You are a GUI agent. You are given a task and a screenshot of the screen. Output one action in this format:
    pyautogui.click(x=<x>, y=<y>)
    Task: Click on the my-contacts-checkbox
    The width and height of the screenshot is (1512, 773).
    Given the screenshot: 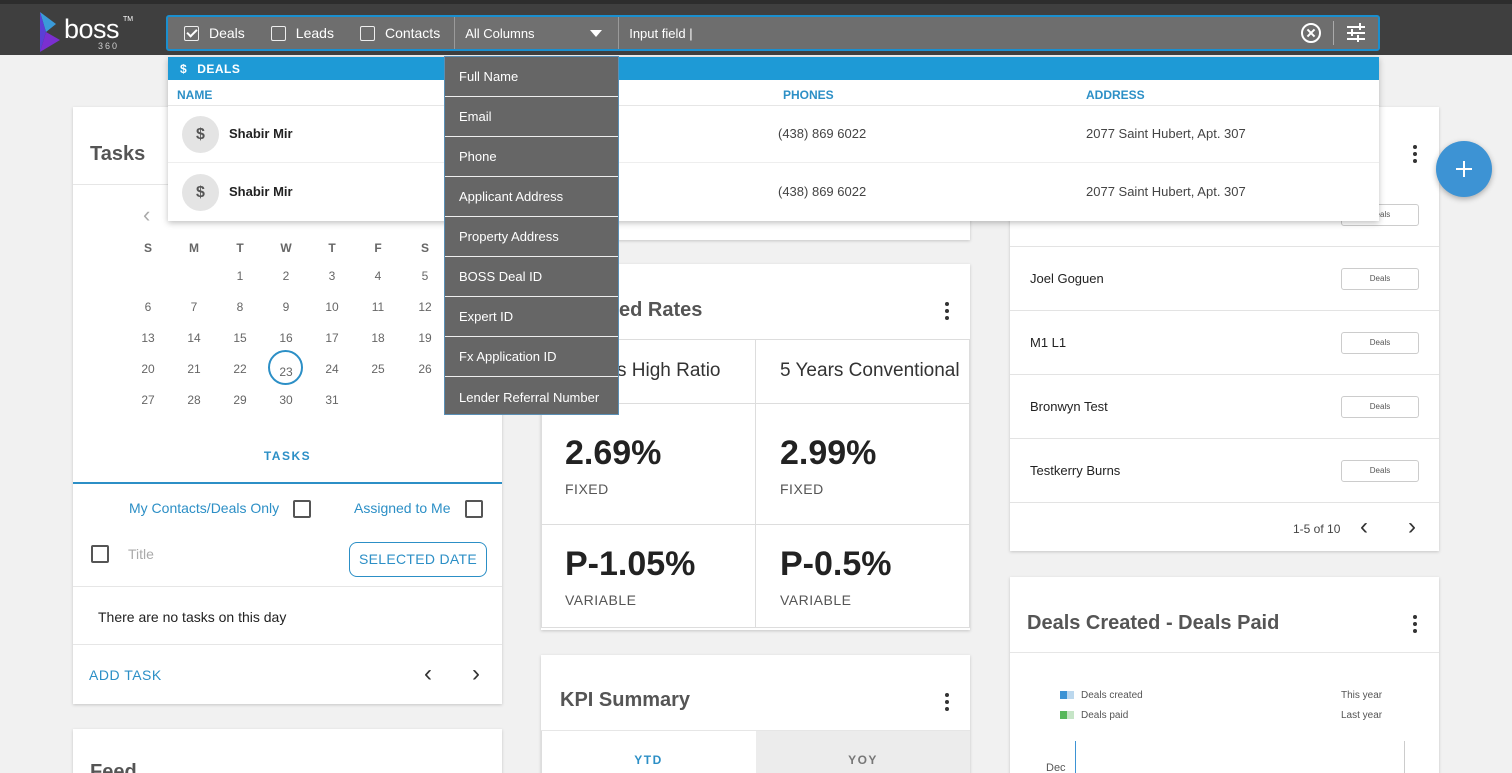 What is the action you would take?
    pyautogui.click(x=302, y=509)
    